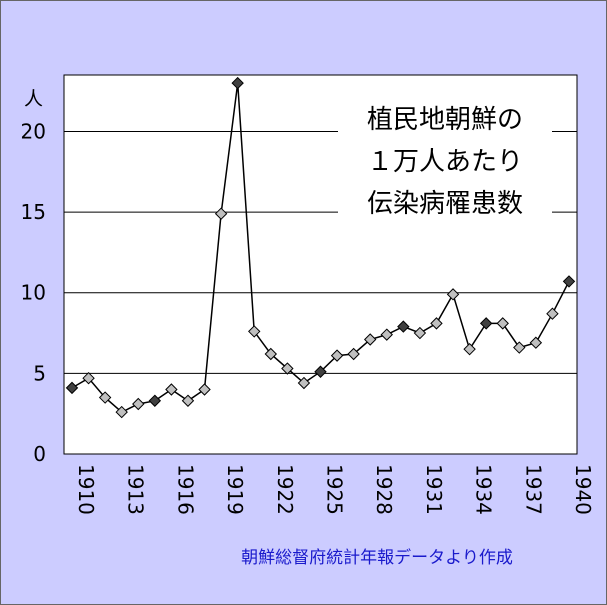  What do you see at coordinates (384, 489) in the screenshot?
I see `x-tick-label: 1928` at bounding box center [384, 489].